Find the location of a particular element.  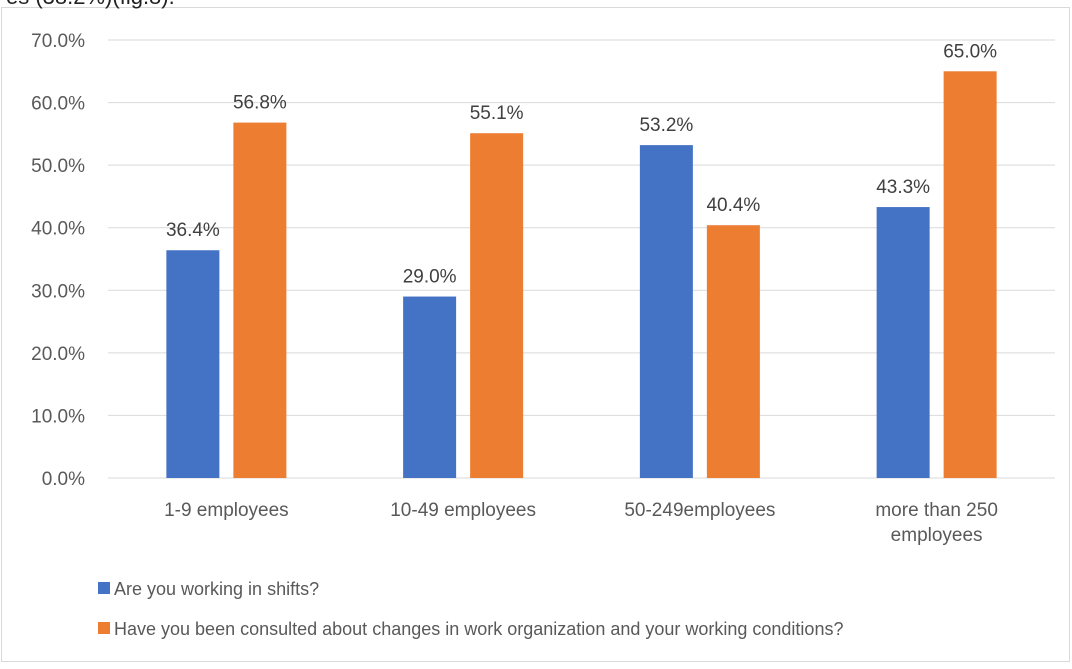

data-label: 53.2% is located at coordinates (666, 125).